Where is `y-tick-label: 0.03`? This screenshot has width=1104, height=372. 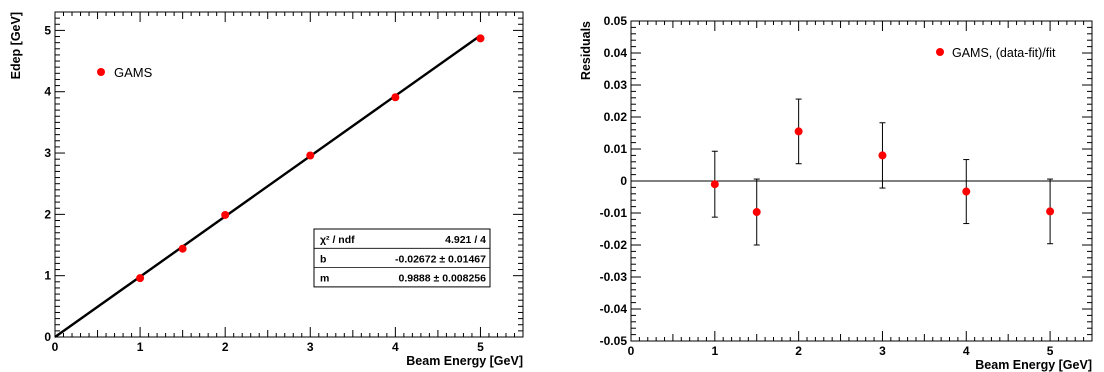
y-tick-label: 0.03 is located at coordinates (616, 85).